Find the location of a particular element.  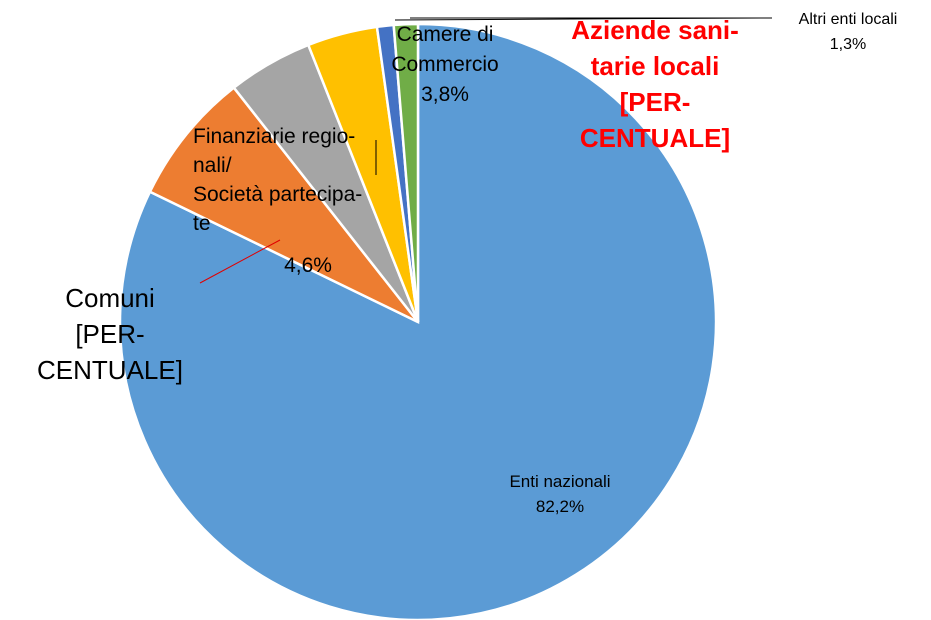

label-line: 4,6% is located at coordinates (308, 265).